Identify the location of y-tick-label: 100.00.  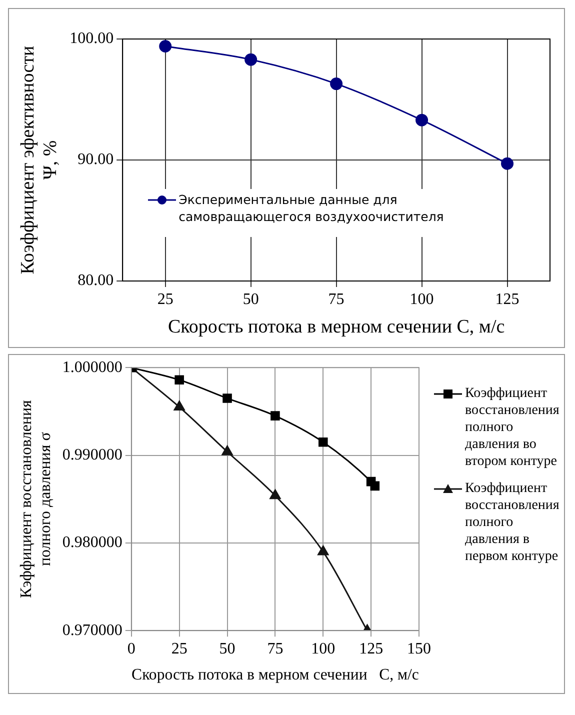
(92, 39).